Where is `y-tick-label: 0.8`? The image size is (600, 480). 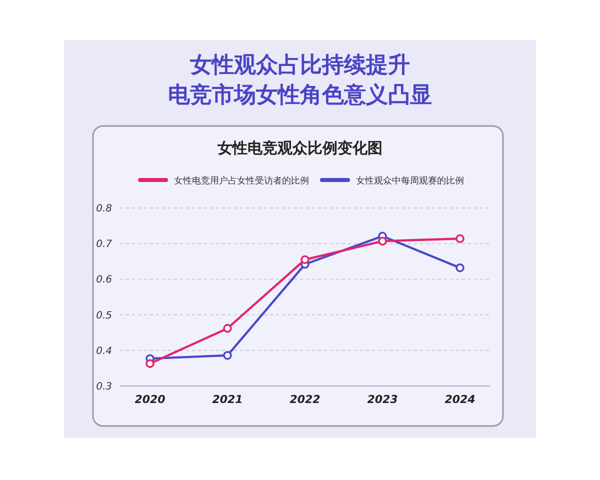
y-tick-label: 0.8 is located at coordinates (104, 209).